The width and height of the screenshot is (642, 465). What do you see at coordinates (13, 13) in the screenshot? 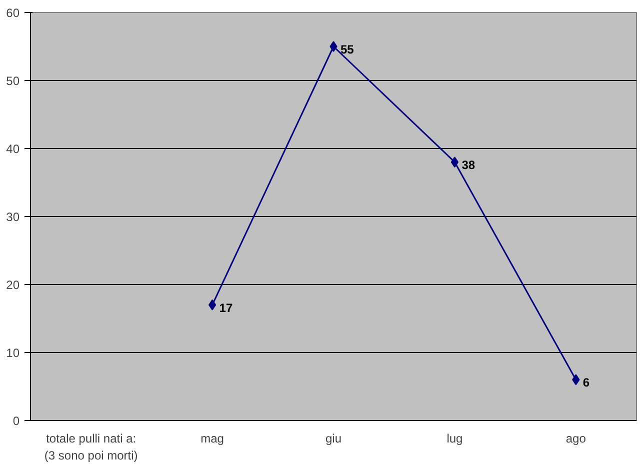
I see `y-tick-label: 60` at bounding box center [13, 13].